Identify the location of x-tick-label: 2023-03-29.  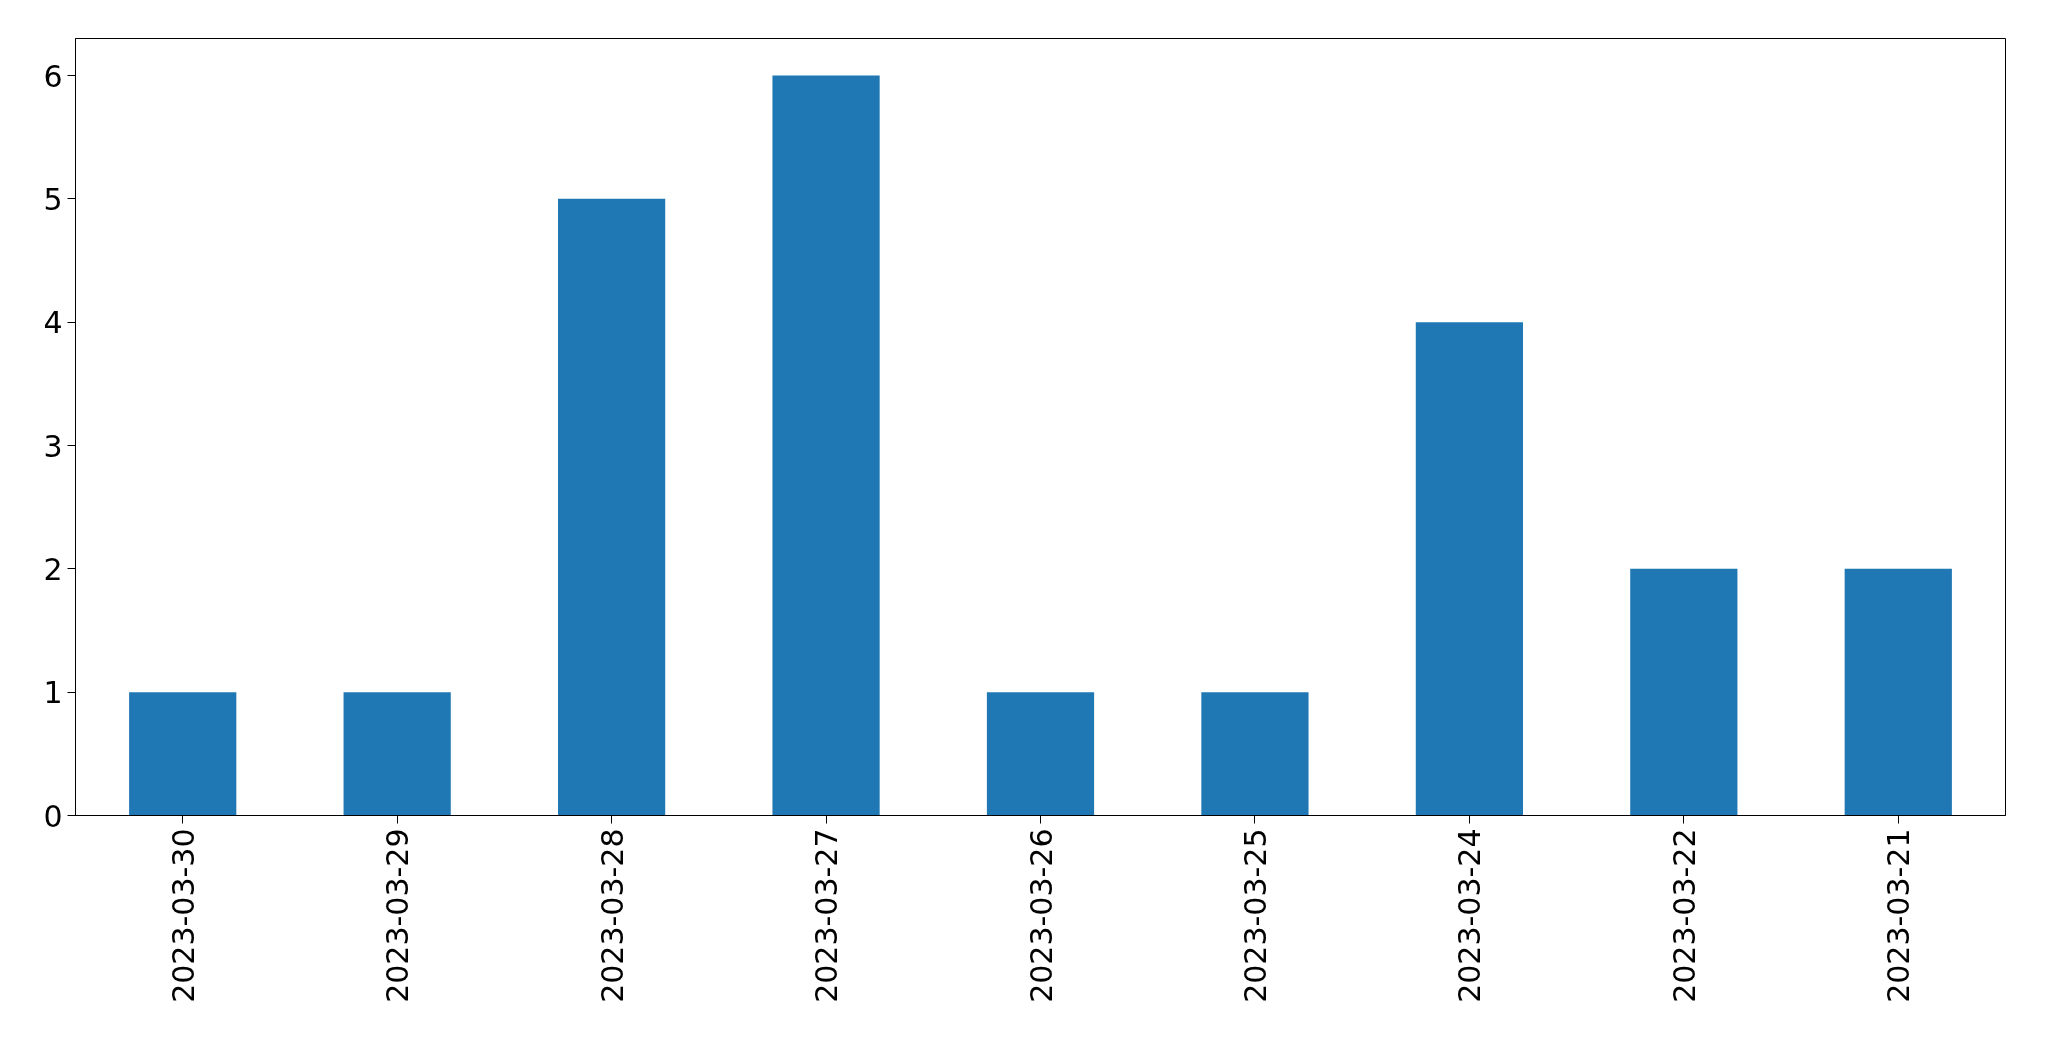
(398, 915).